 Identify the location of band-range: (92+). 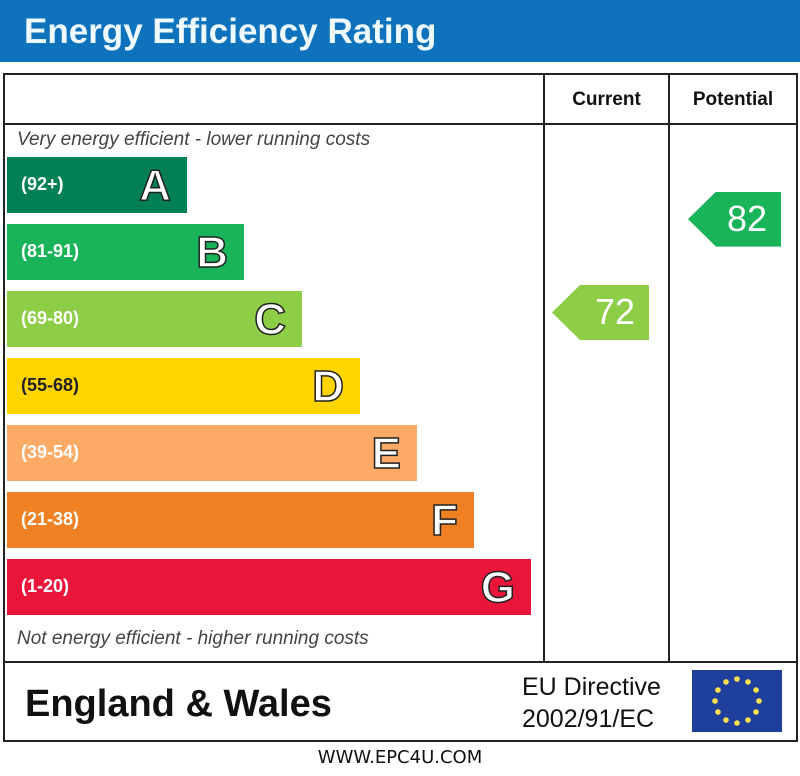
(42, 184).